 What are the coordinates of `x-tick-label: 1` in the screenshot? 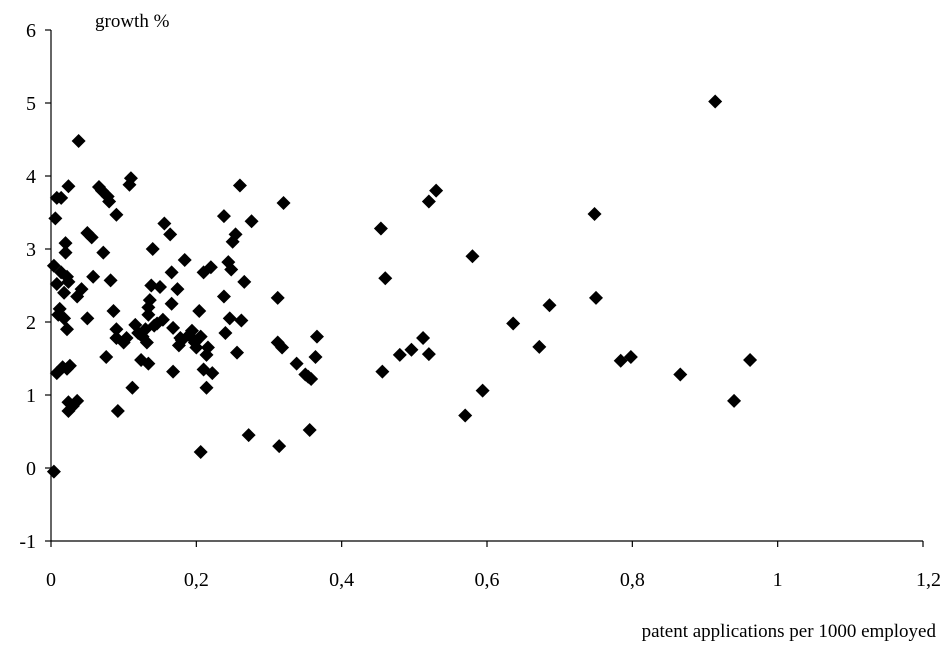 It's located at (778, 580).